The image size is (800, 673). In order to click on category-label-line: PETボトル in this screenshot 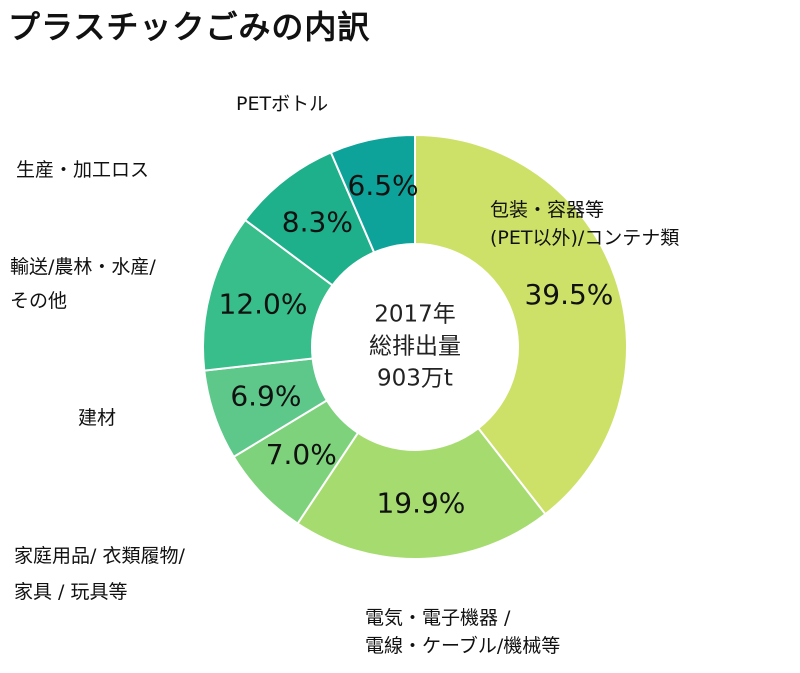, I will do `click(282, 104)`.